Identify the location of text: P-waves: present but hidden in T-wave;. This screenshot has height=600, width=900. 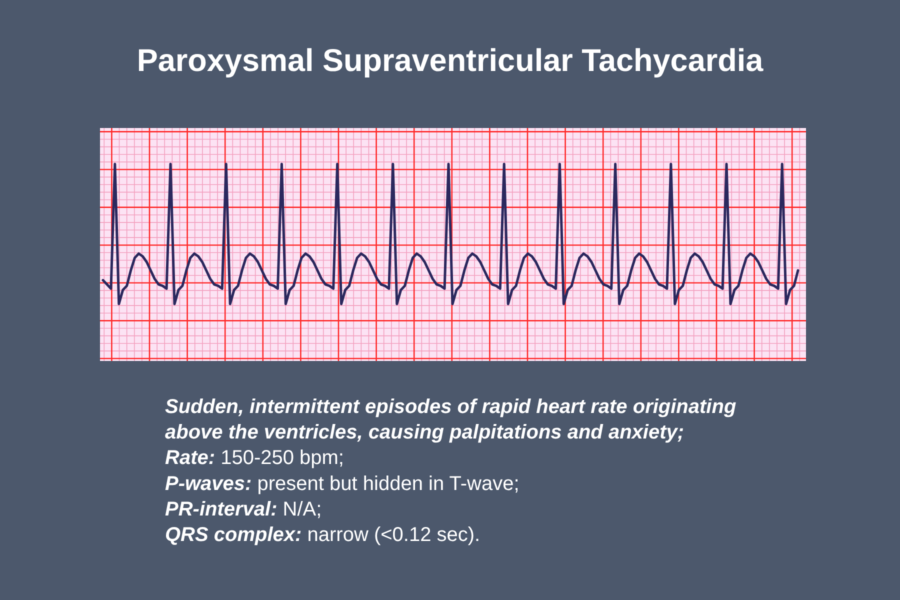
(342, 483).